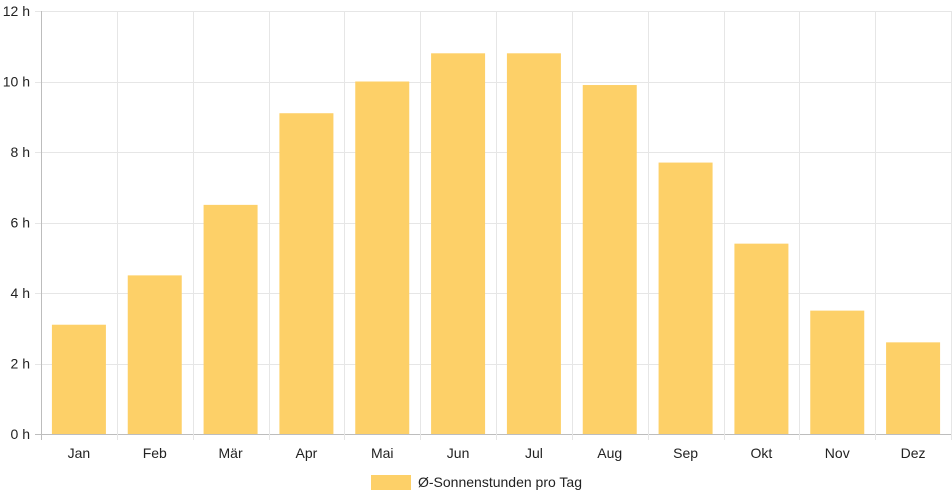 Image resolution: width=952 pixels, height=500 pixels. Describe the element at coordinates (609, 260) in the screenshot. I see `bar-aug` at that location.